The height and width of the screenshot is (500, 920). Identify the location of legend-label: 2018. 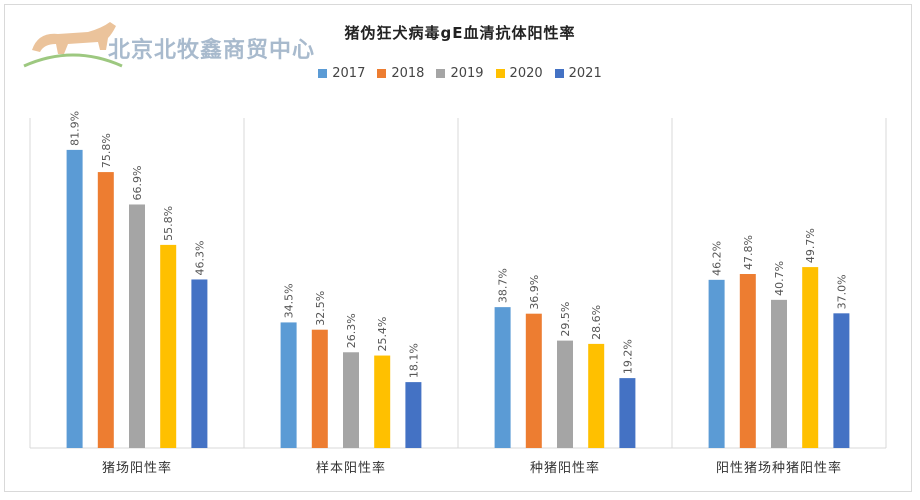
(408, 73).